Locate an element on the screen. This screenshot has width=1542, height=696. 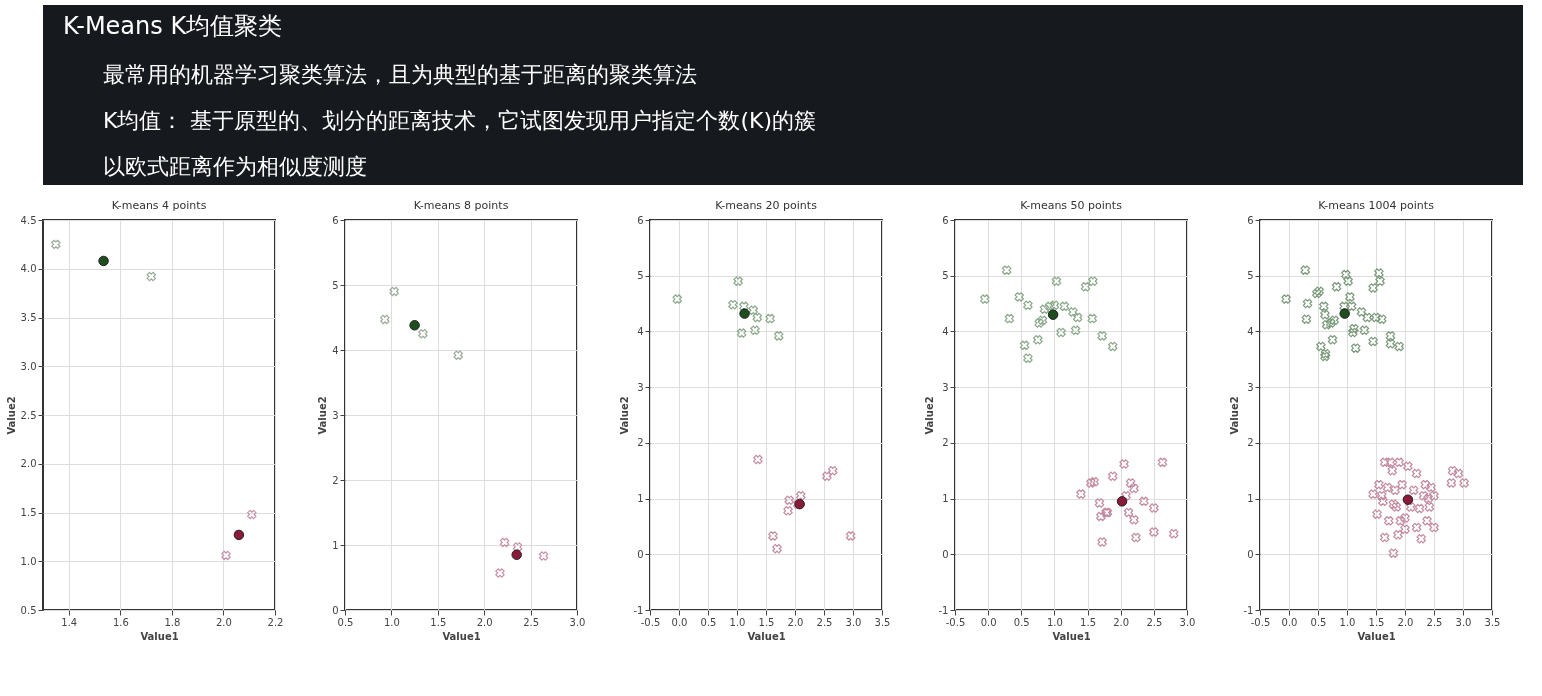
y-tick-label: 2.5 is located at coordinates (28, 415).